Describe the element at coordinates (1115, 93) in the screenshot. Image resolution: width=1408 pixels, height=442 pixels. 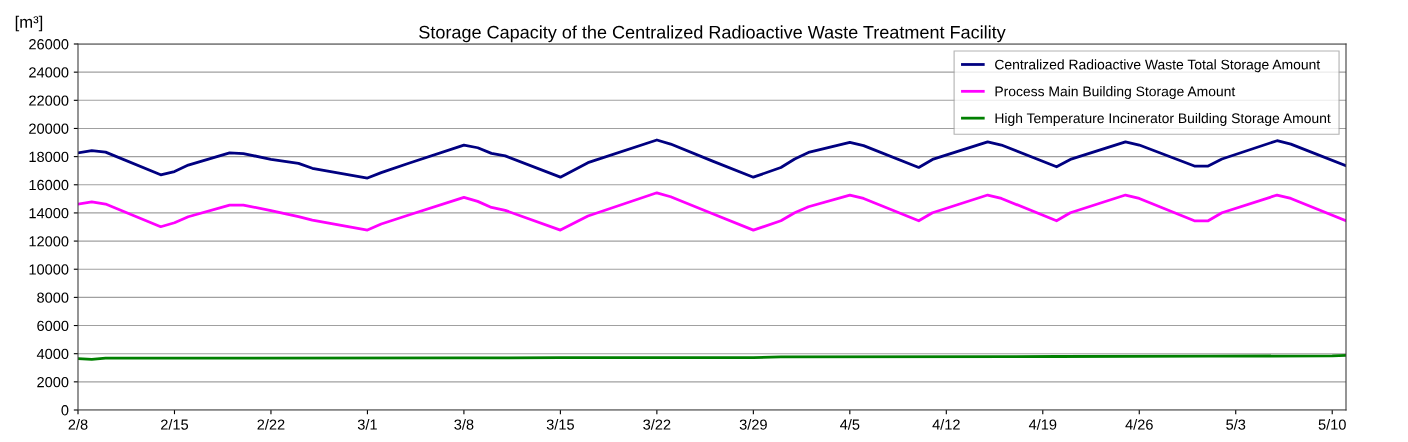
I see `legend-label: Process Main Building Storage Amount` at that location.